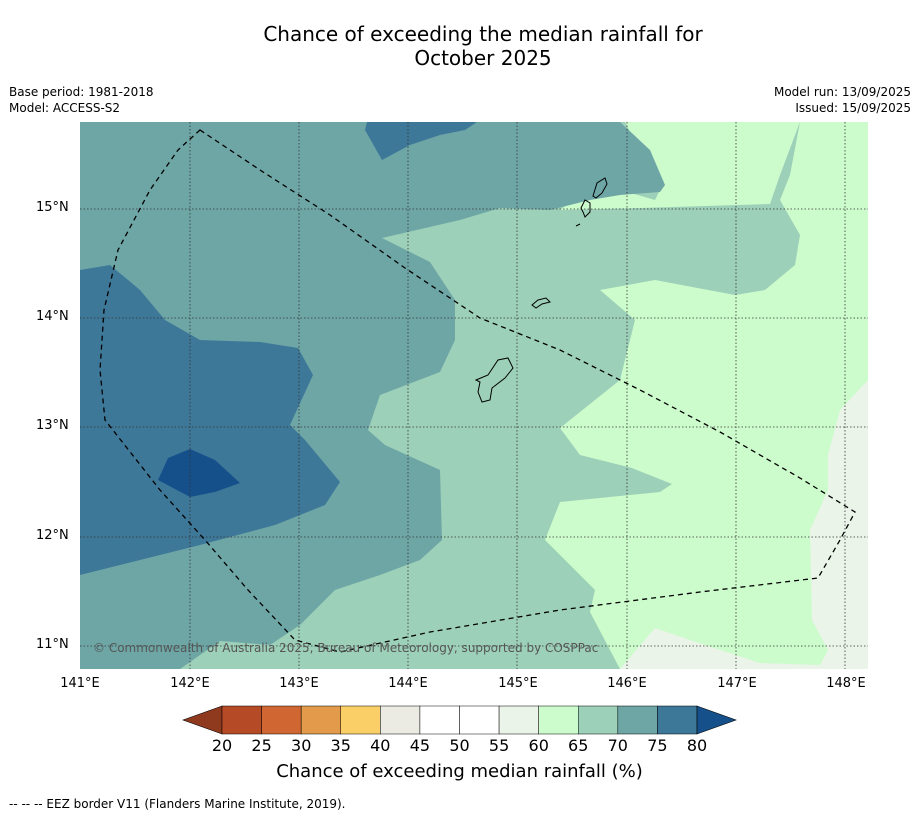 This screenshot has width=919, height=816. Describe the element at coordinates (80, 683) in the screenshot. I see `lon-label-141: 141°E` at that location.